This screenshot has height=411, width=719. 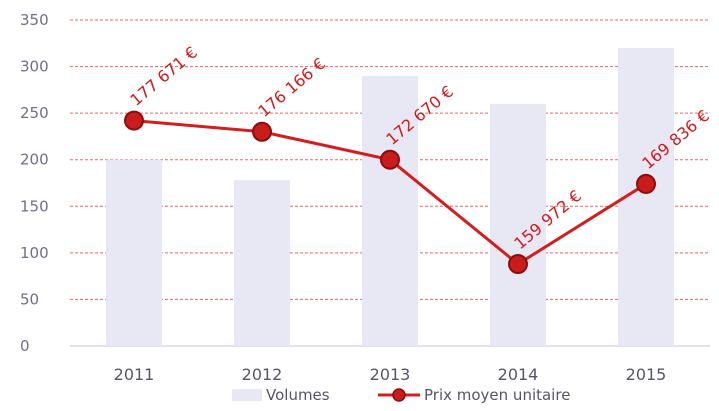 What do you see at coordinates (291, 87) in the screenshot?
I see `price-label-2012: 176 166 €` at bounding box center [291, 87].